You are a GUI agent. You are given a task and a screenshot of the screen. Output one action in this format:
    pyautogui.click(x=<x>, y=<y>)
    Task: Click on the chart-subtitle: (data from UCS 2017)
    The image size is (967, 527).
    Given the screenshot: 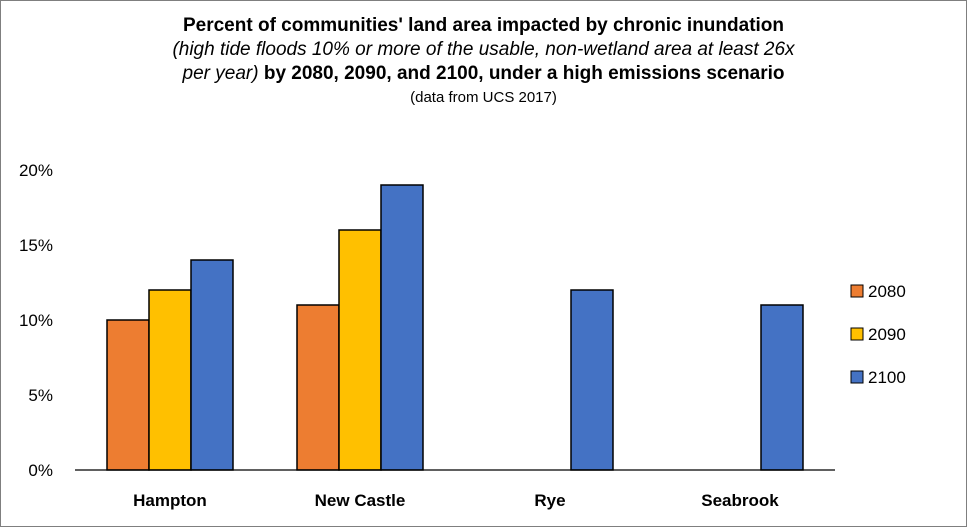 What is the action you would take?
    pyautogui.click(x=483, y=97)
    